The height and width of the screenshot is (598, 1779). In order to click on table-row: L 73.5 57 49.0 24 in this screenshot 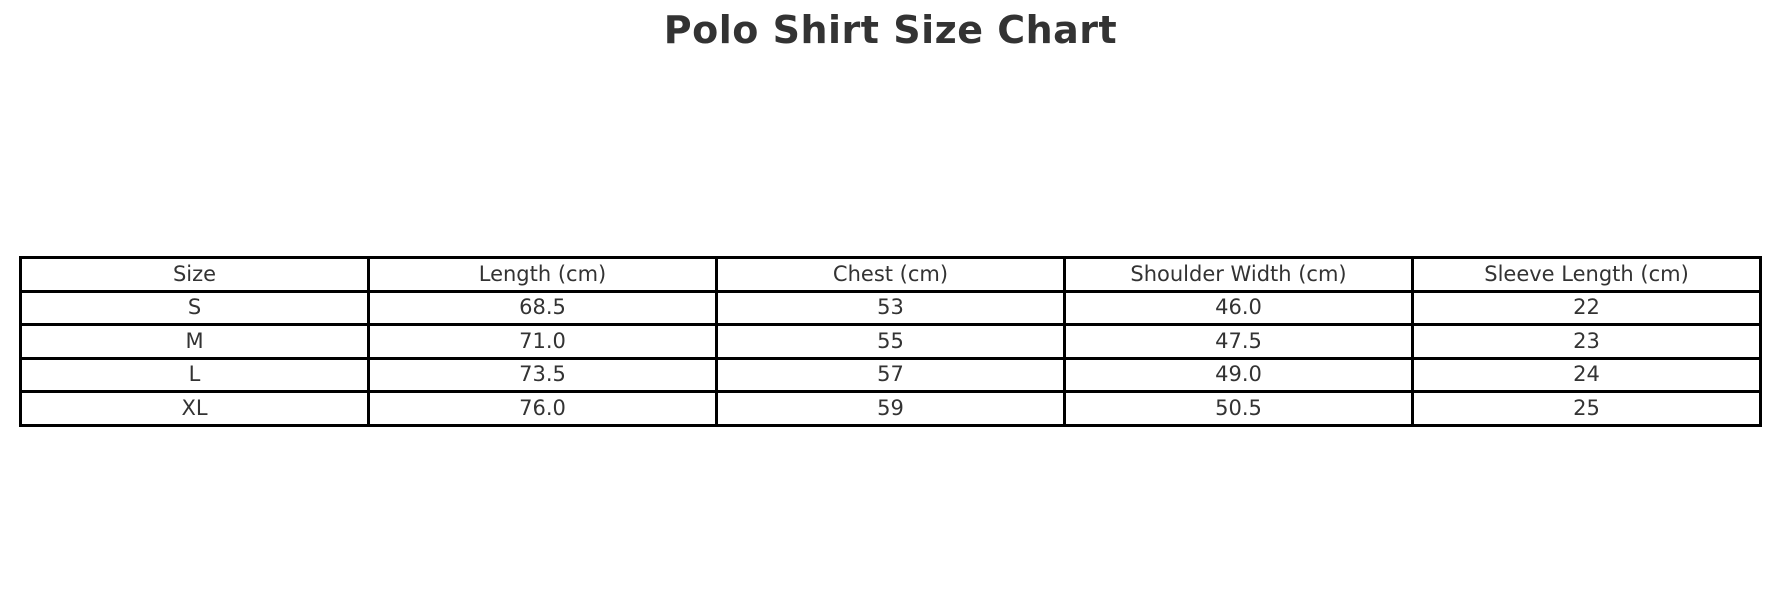, I will do `click(890, 374)`.